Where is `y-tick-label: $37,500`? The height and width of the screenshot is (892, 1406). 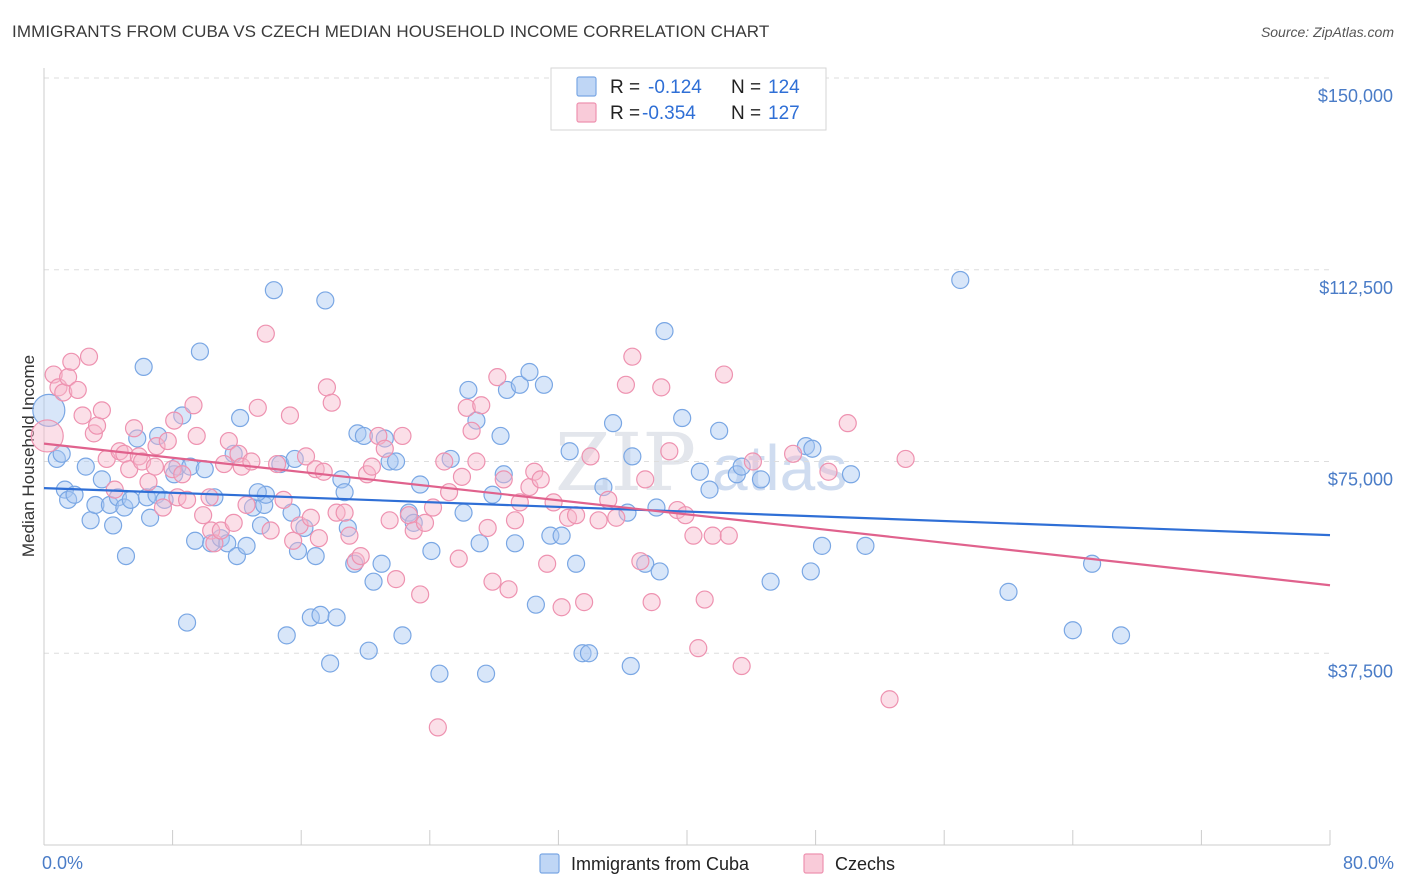
y-tick-label: $37,500 is located at coordinates (1360, 671).